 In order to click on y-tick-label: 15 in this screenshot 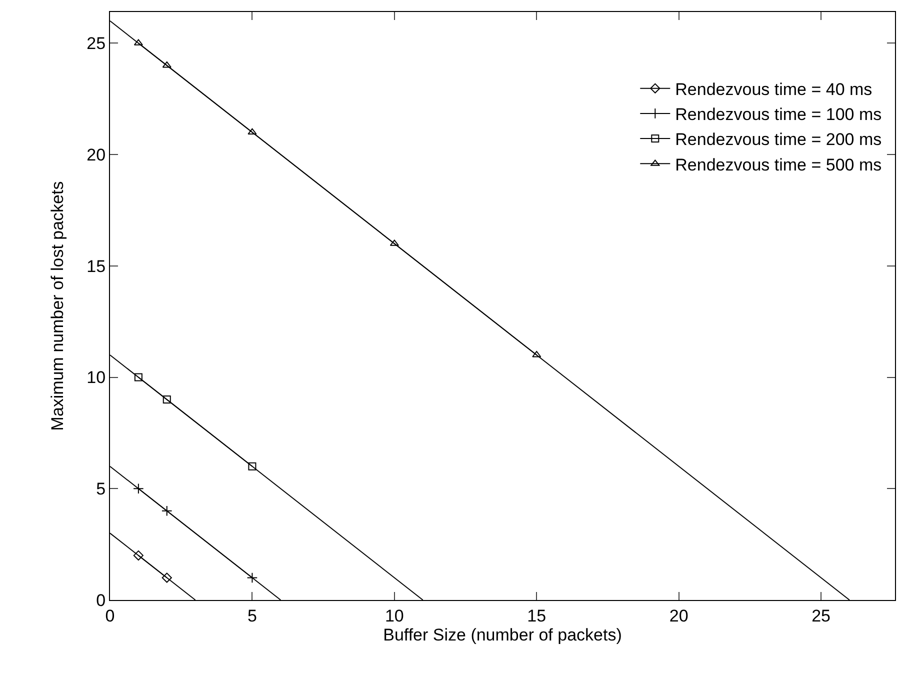, I will do `click(96, 266)`.